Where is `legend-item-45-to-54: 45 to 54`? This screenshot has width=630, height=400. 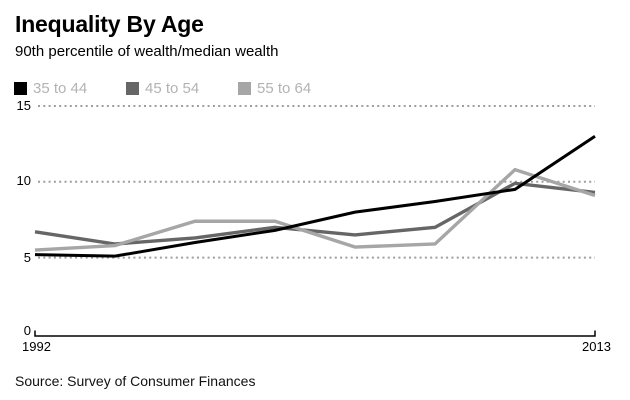
legend-item-45-to-54: 45 to 54 is located at coordinates (177, 88).